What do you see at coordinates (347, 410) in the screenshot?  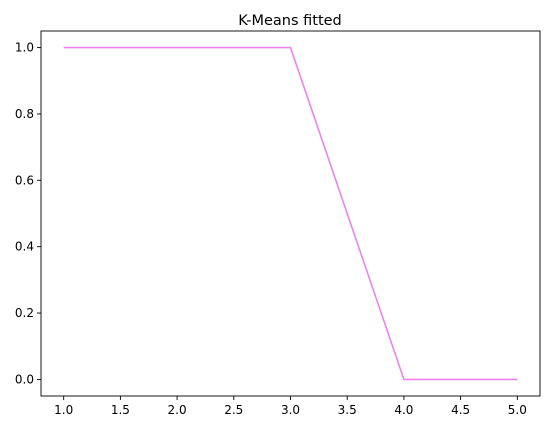 I see `x-tick-label: 3.5` at bounding box center [347, 410].